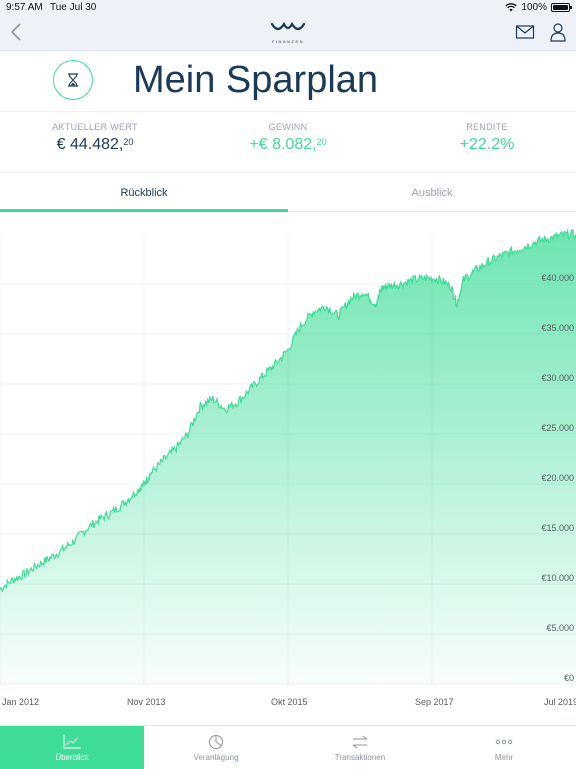 The height and width of the screenshot is (769, 576). I want to click on status-time: 9:57 AM, so click(24, 7).